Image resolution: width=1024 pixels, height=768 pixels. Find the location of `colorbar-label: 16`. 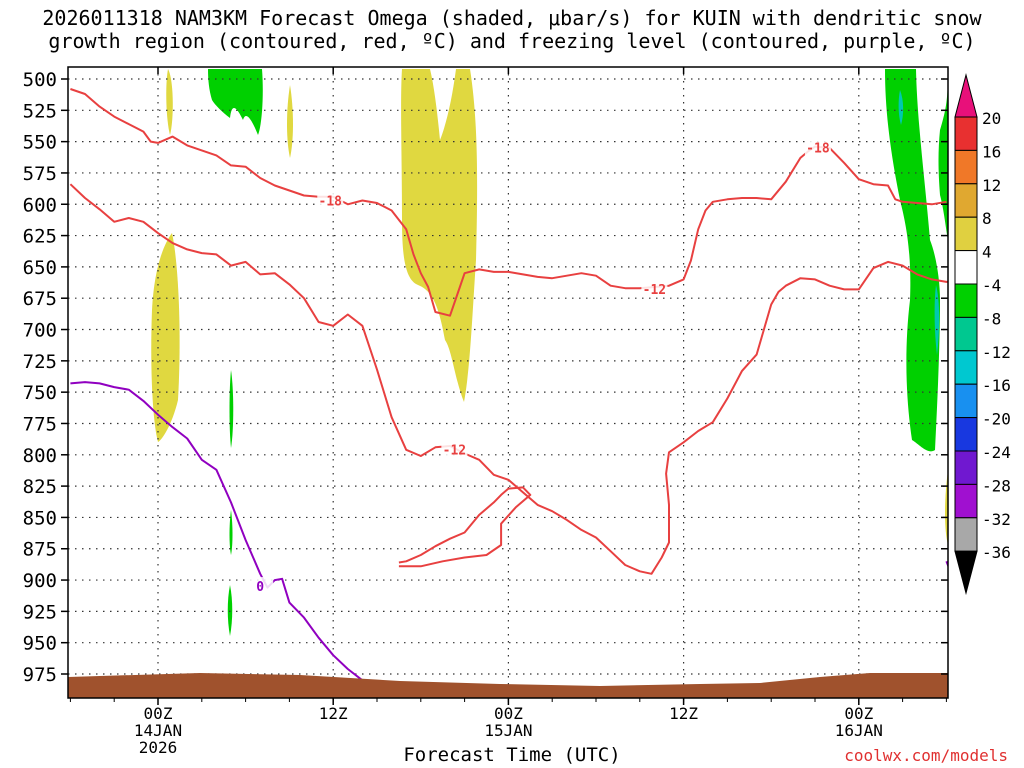

colorbar-label: 16 is located at coordinates (991, 151).